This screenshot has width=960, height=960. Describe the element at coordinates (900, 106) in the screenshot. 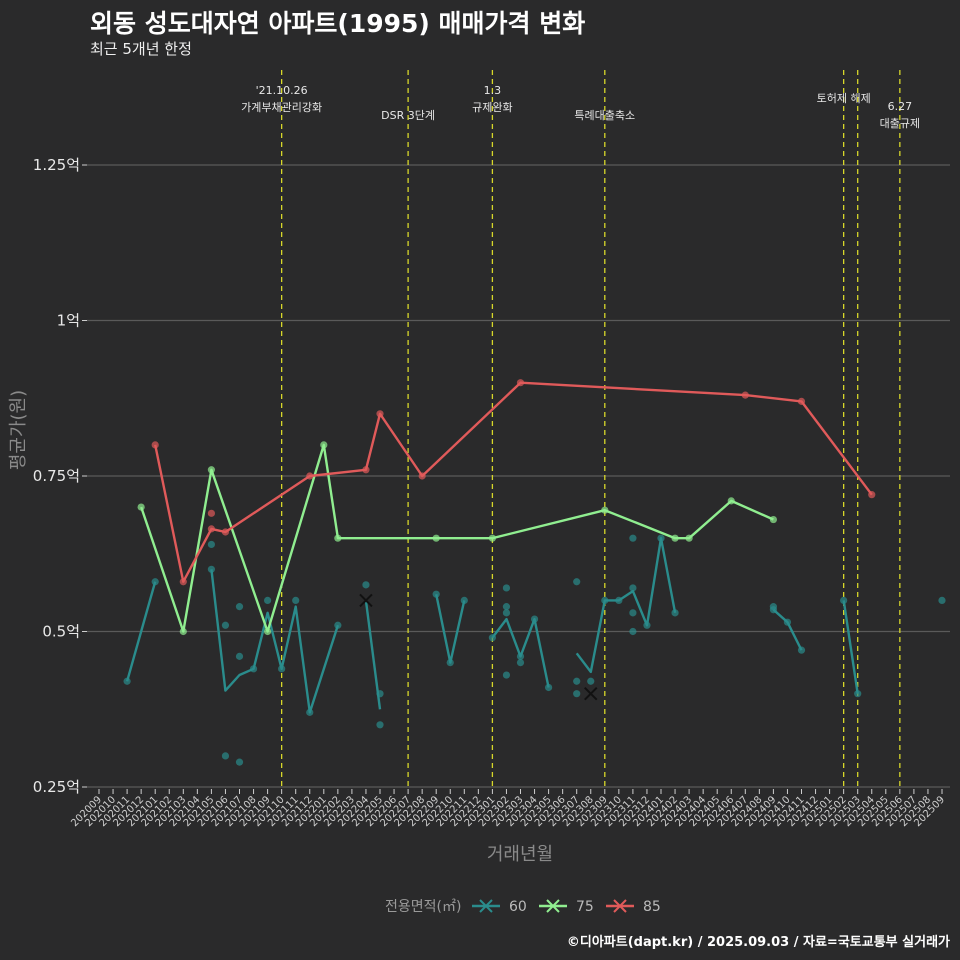

I see `event-label: 6.27` at that location.